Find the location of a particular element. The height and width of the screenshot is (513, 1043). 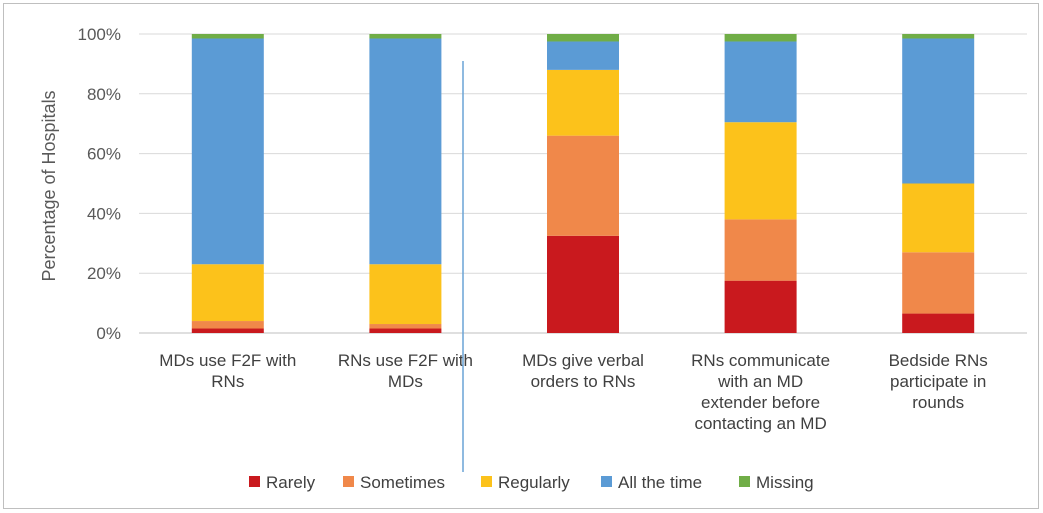

legend-label: Sometimes is located at coordinates (402, 482).